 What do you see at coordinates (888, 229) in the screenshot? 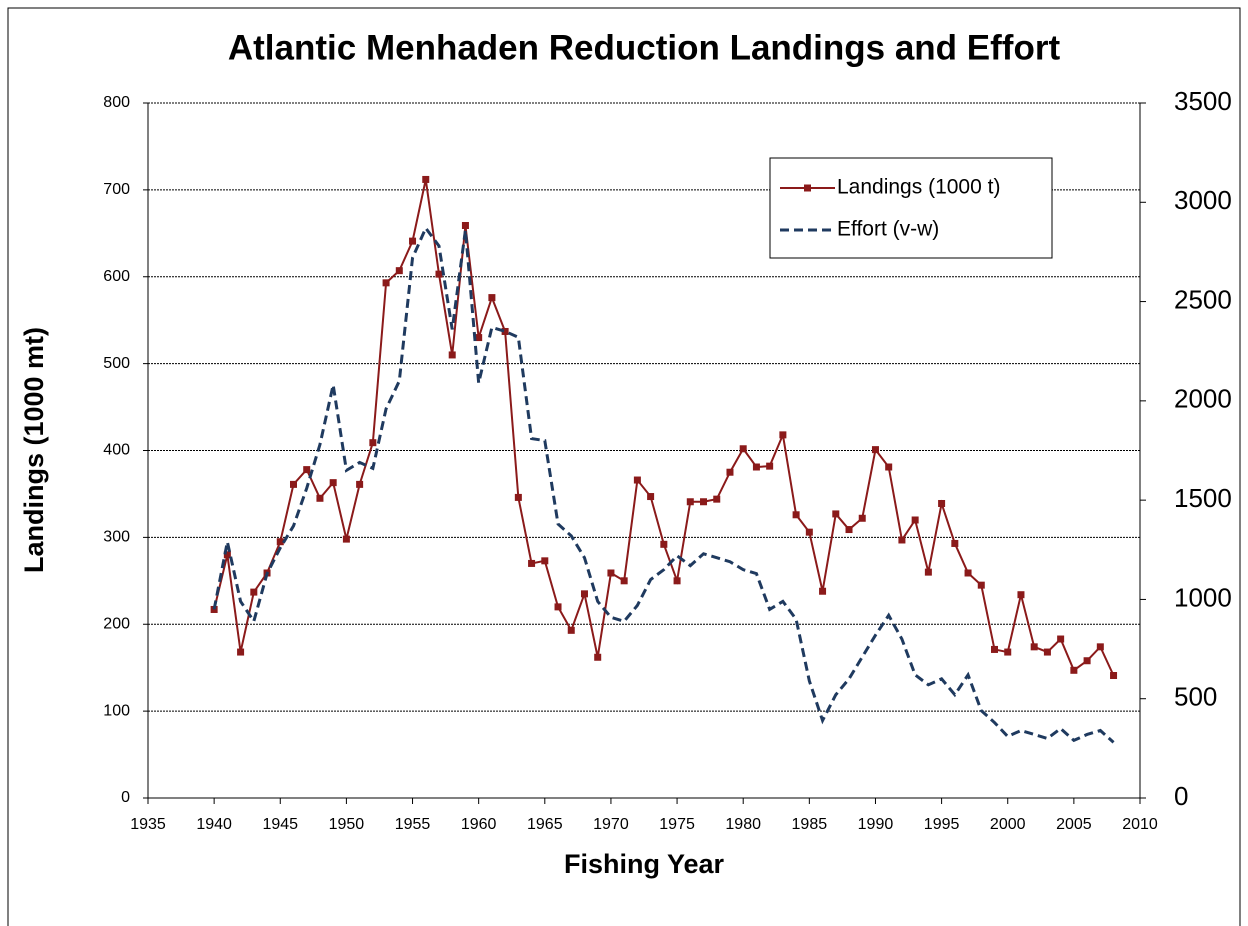
I see `legend-label: Effort (v-w)` at bounding box center [888, 229].